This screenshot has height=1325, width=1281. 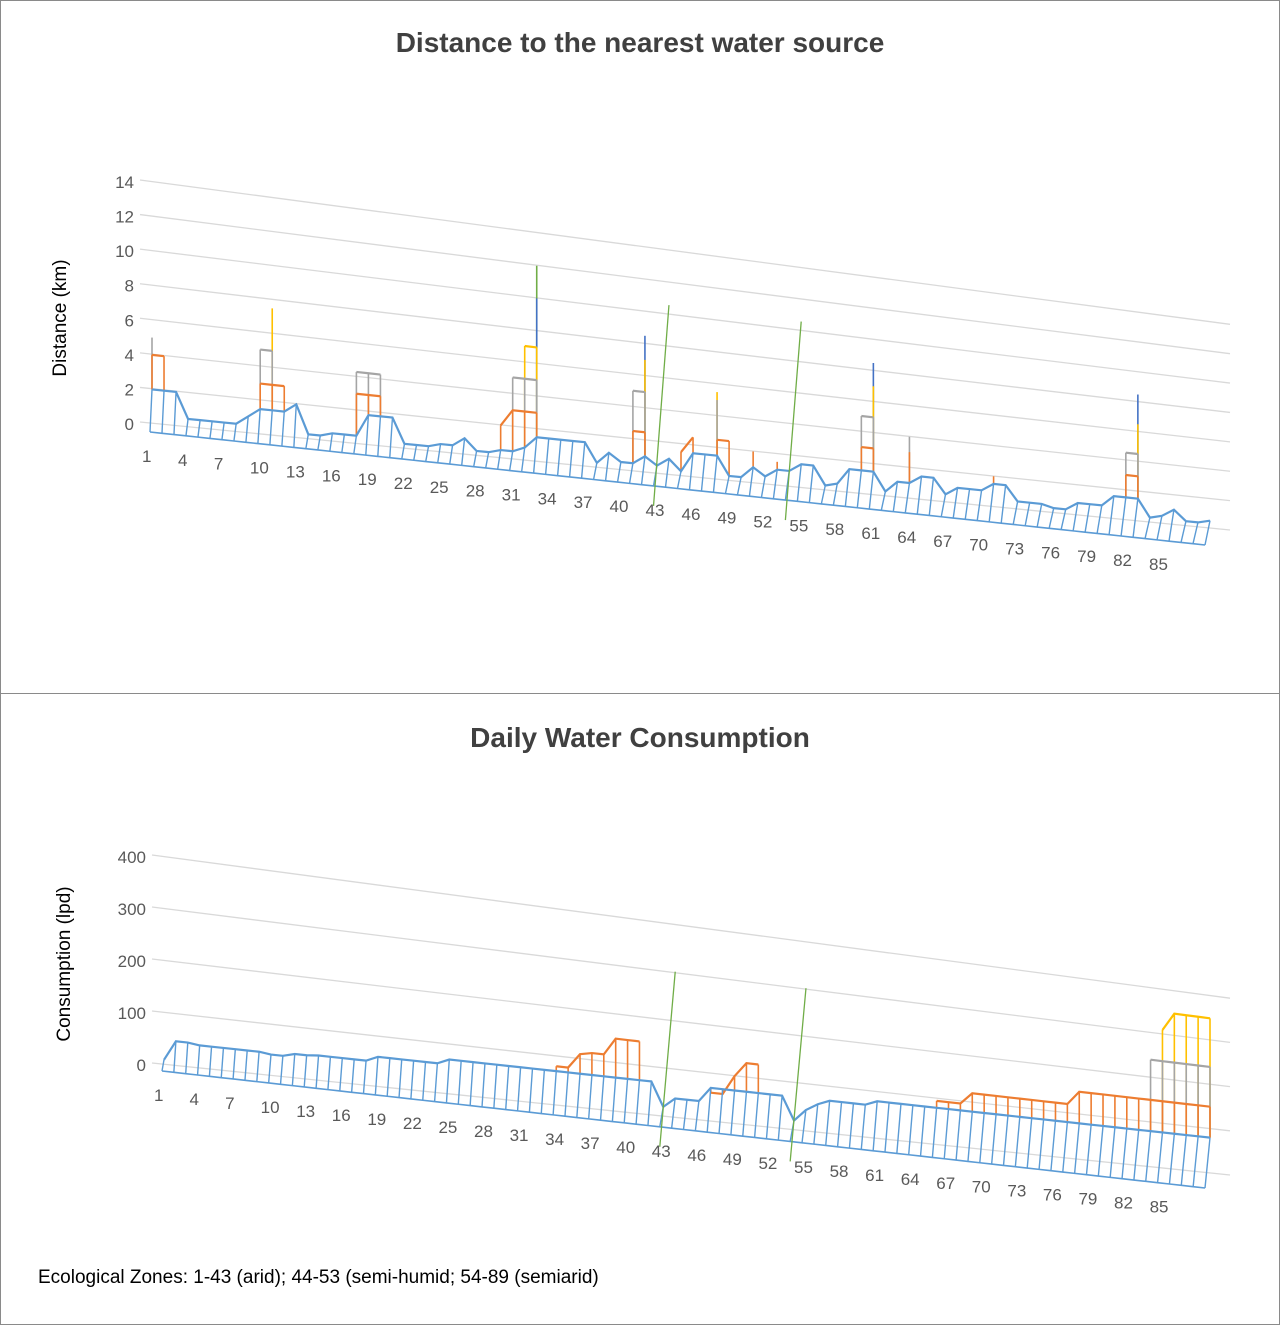 What do you see at coordinates (511, 495) in the screenshot?
I see `x-tick-label: 31` at bounding box center [511, 495].